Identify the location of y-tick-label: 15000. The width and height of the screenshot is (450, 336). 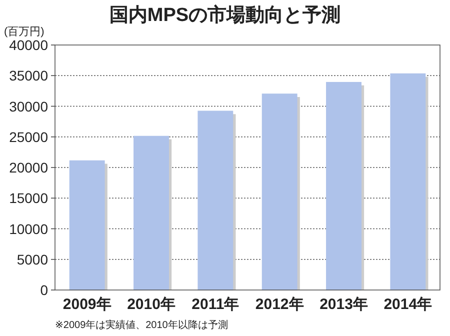
(28, 198).